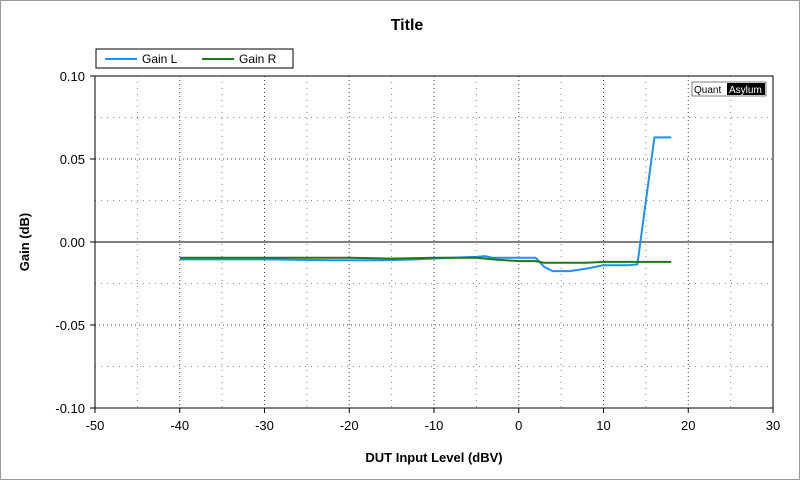 The image size is (800, 481). What do you see at coordinates (349, 425) in the screenshot?
I see `x-tick-label: -20` at bounding box center [349, 425].